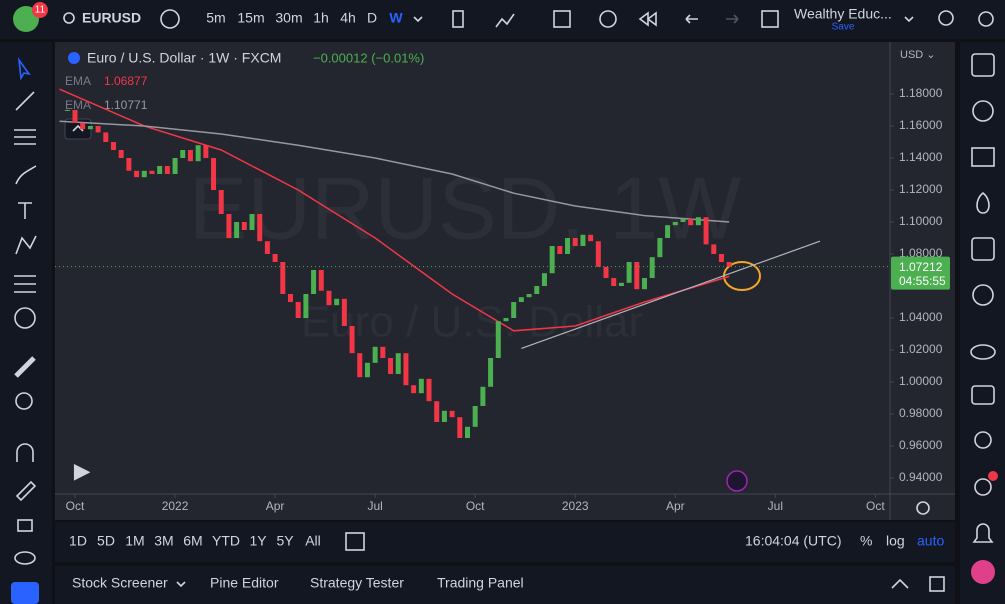 This screenshot has width=1005, height=604. Describe the element at coordinates (348, 18) in the screenshot. I see `interval: 4h` at that location.